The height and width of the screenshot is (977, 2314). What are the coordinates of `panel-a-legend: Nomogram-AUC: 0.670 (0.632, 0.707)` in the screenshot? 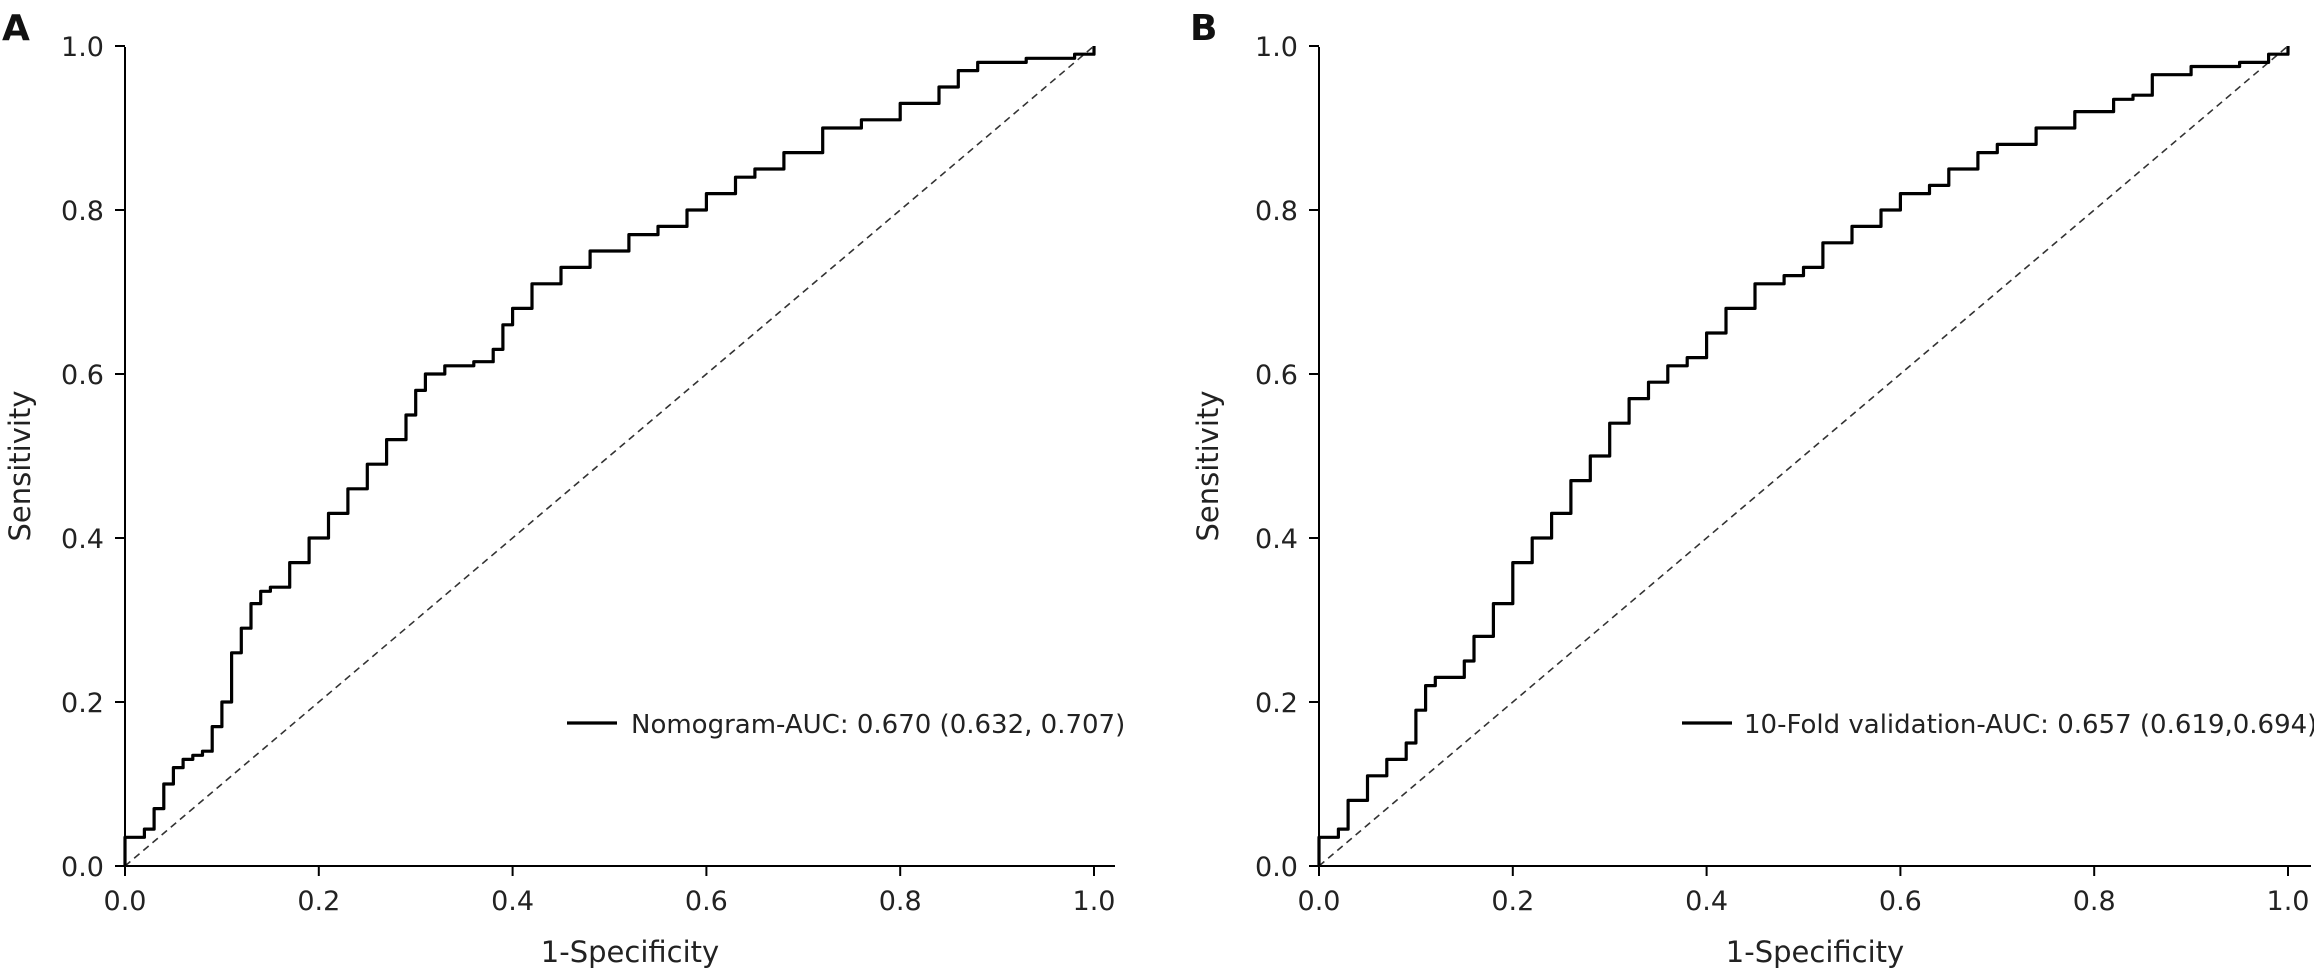 It's located at (846, 725).